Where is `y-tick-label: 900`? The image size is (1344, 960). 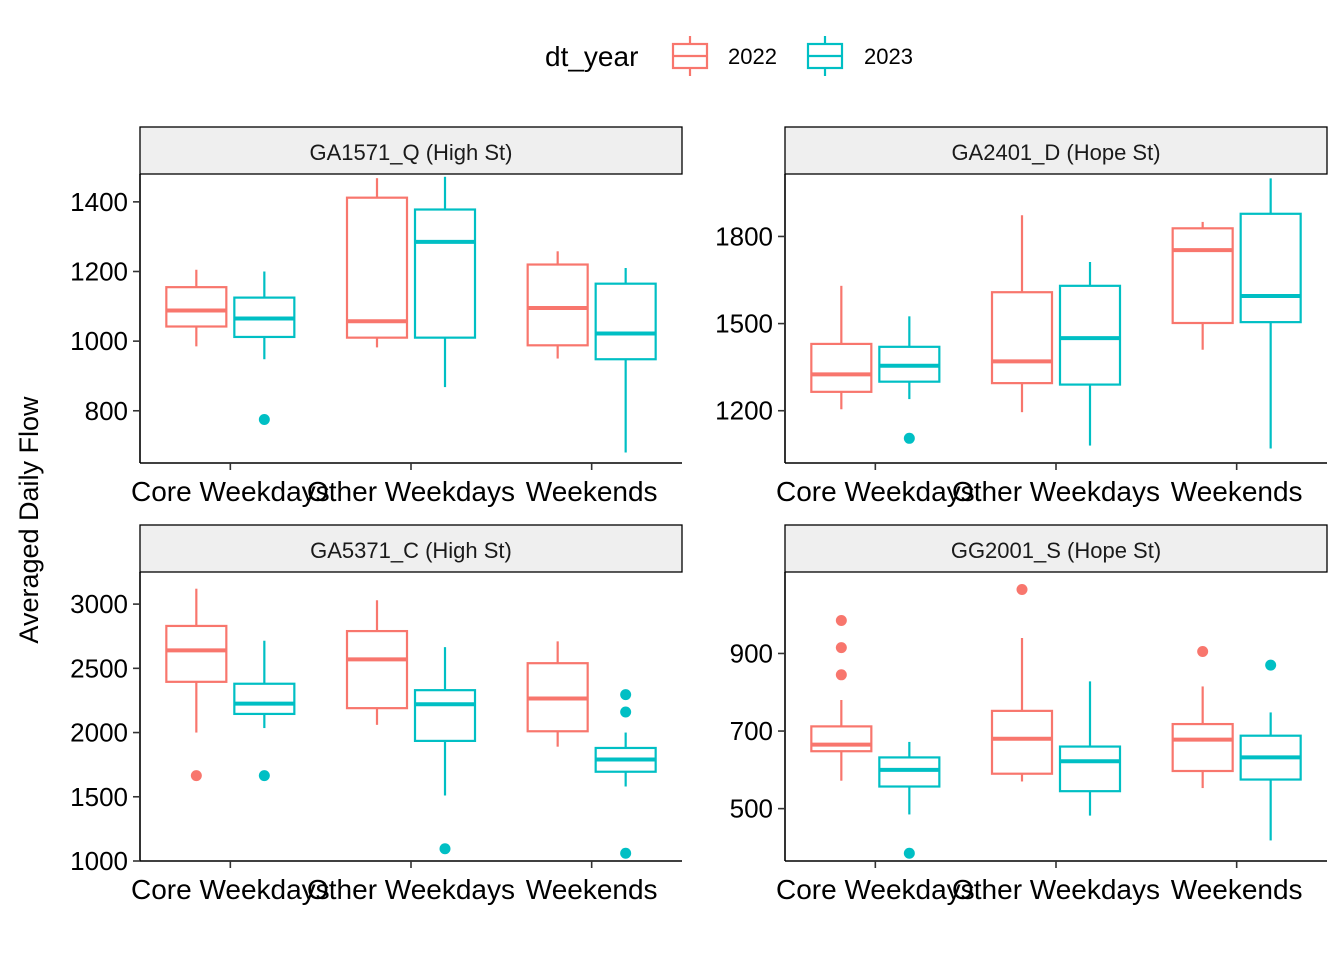 y-tick-label: 900 is located at coordinates (751, 653).